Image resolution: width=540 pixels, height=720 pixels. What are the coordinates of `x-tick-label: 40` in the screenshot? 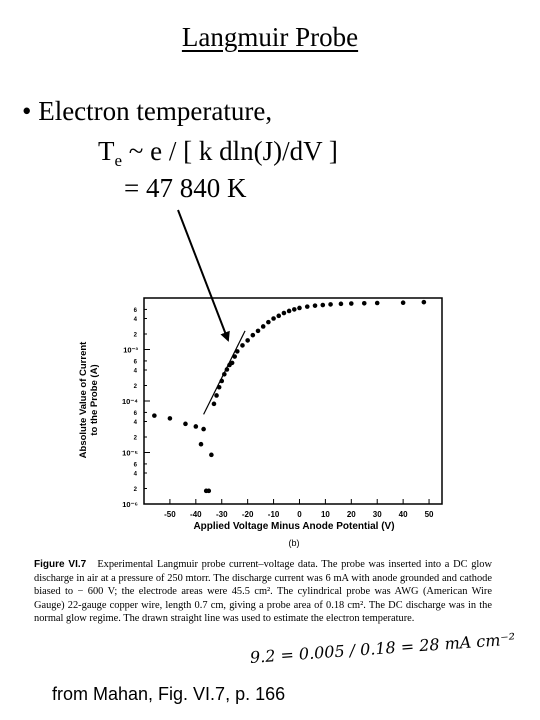 It's located at (403, 514).